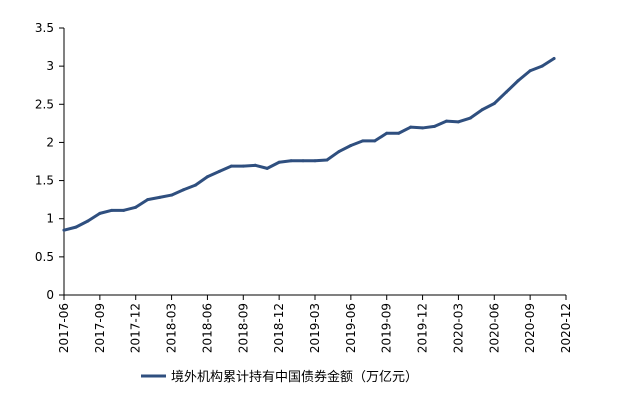  Describe the element at coordinates (279, 328) in the screenshot. I see `x-tick-label: 2018-12` at that location.